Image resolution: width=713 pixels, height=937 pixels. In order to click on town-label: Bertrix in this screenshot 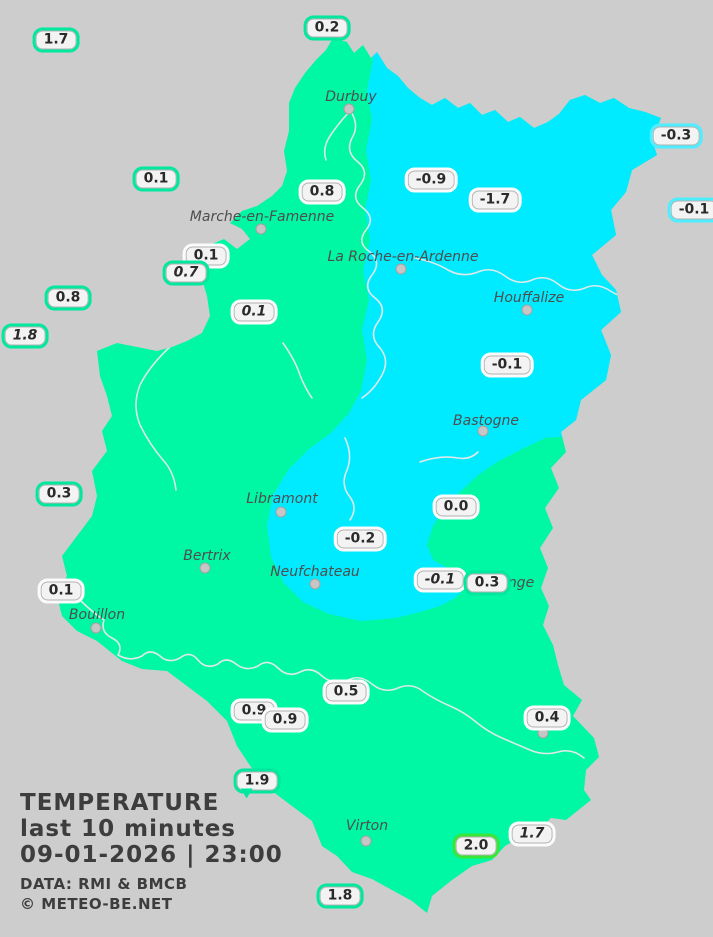, I will do `click(207, 556)`.